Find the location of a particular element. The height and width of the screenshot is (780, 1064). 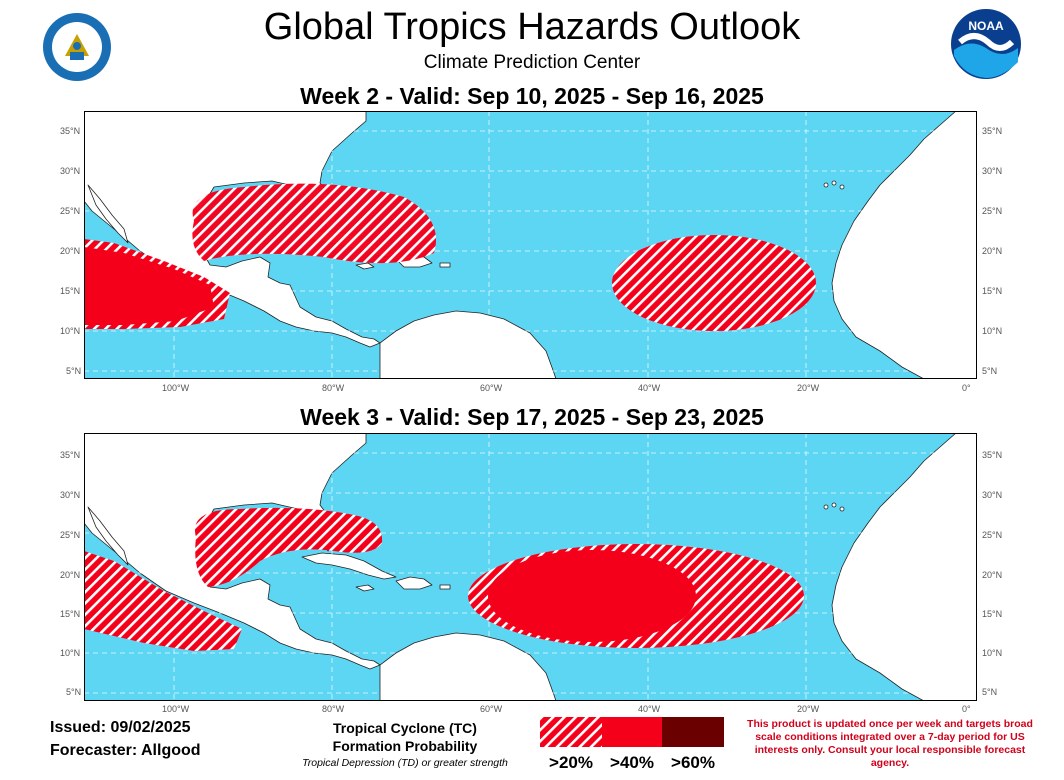

legend-title-2: Formation Probability is located at coordinates (405, 746).